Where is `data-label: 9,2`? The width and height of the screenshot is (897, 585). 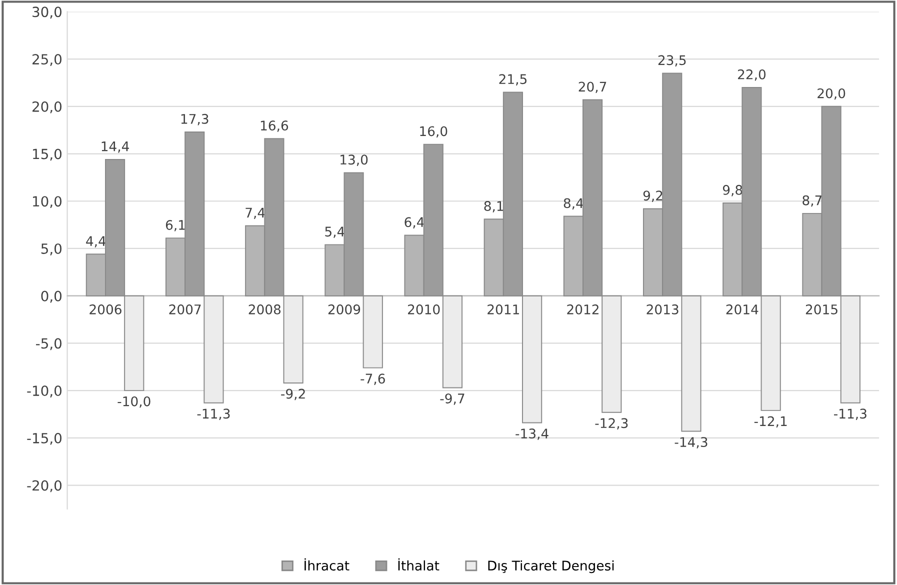 data-label: 9,2 is located at coordinates (652, 196).